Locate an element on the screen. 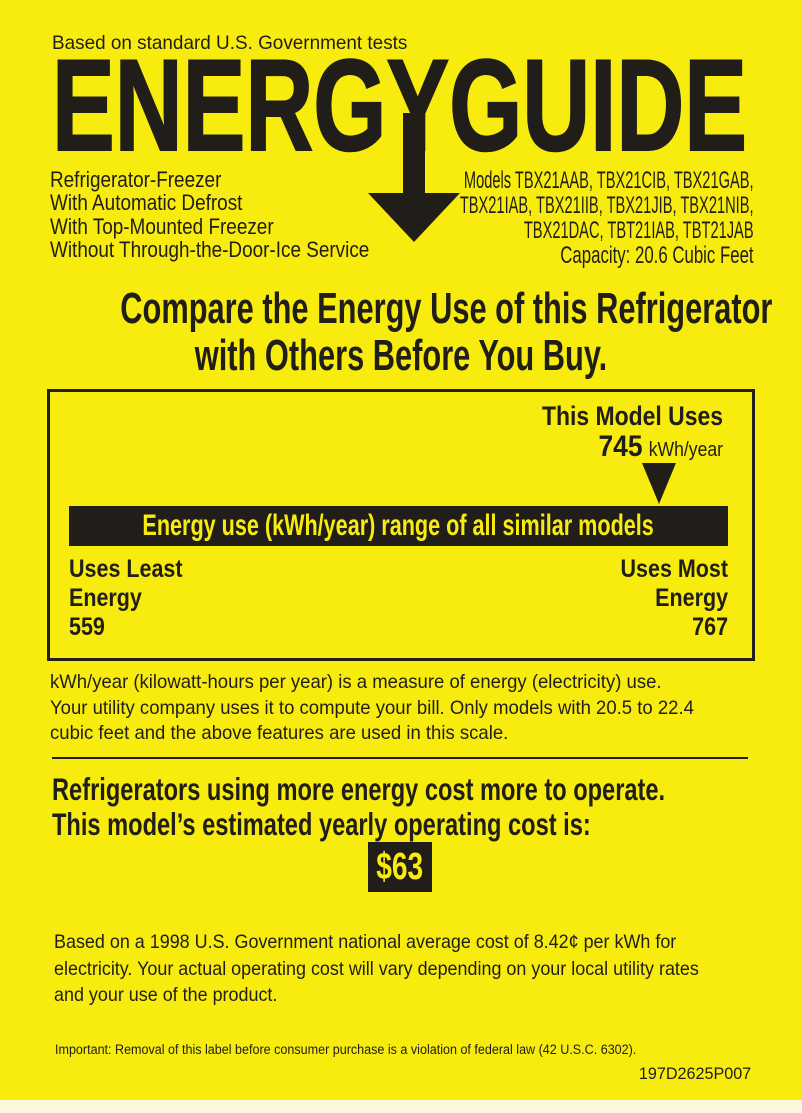 This screenshot has width=802, height=1113. uses-least-block: Uses Least Energy 559 is located at coordinates (135, 598).